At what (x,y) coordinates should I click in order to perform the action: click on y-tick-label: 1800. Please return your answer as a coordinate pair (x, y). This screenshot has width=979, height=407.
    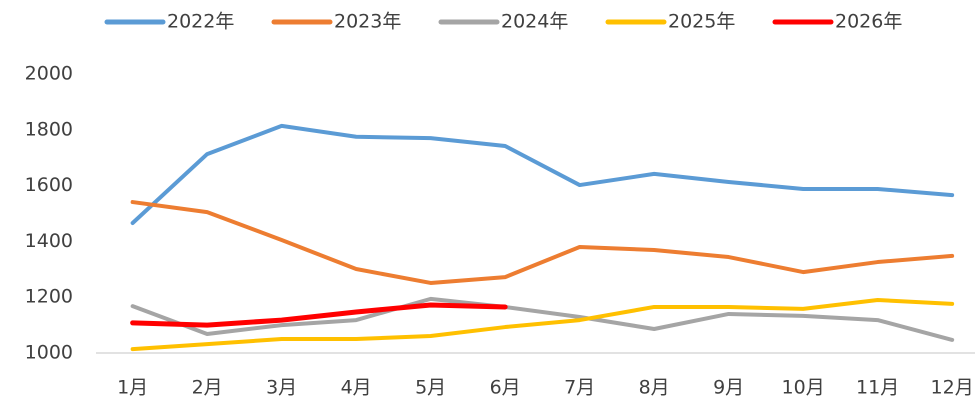
    Looking at the image, I should click on (49, 129).